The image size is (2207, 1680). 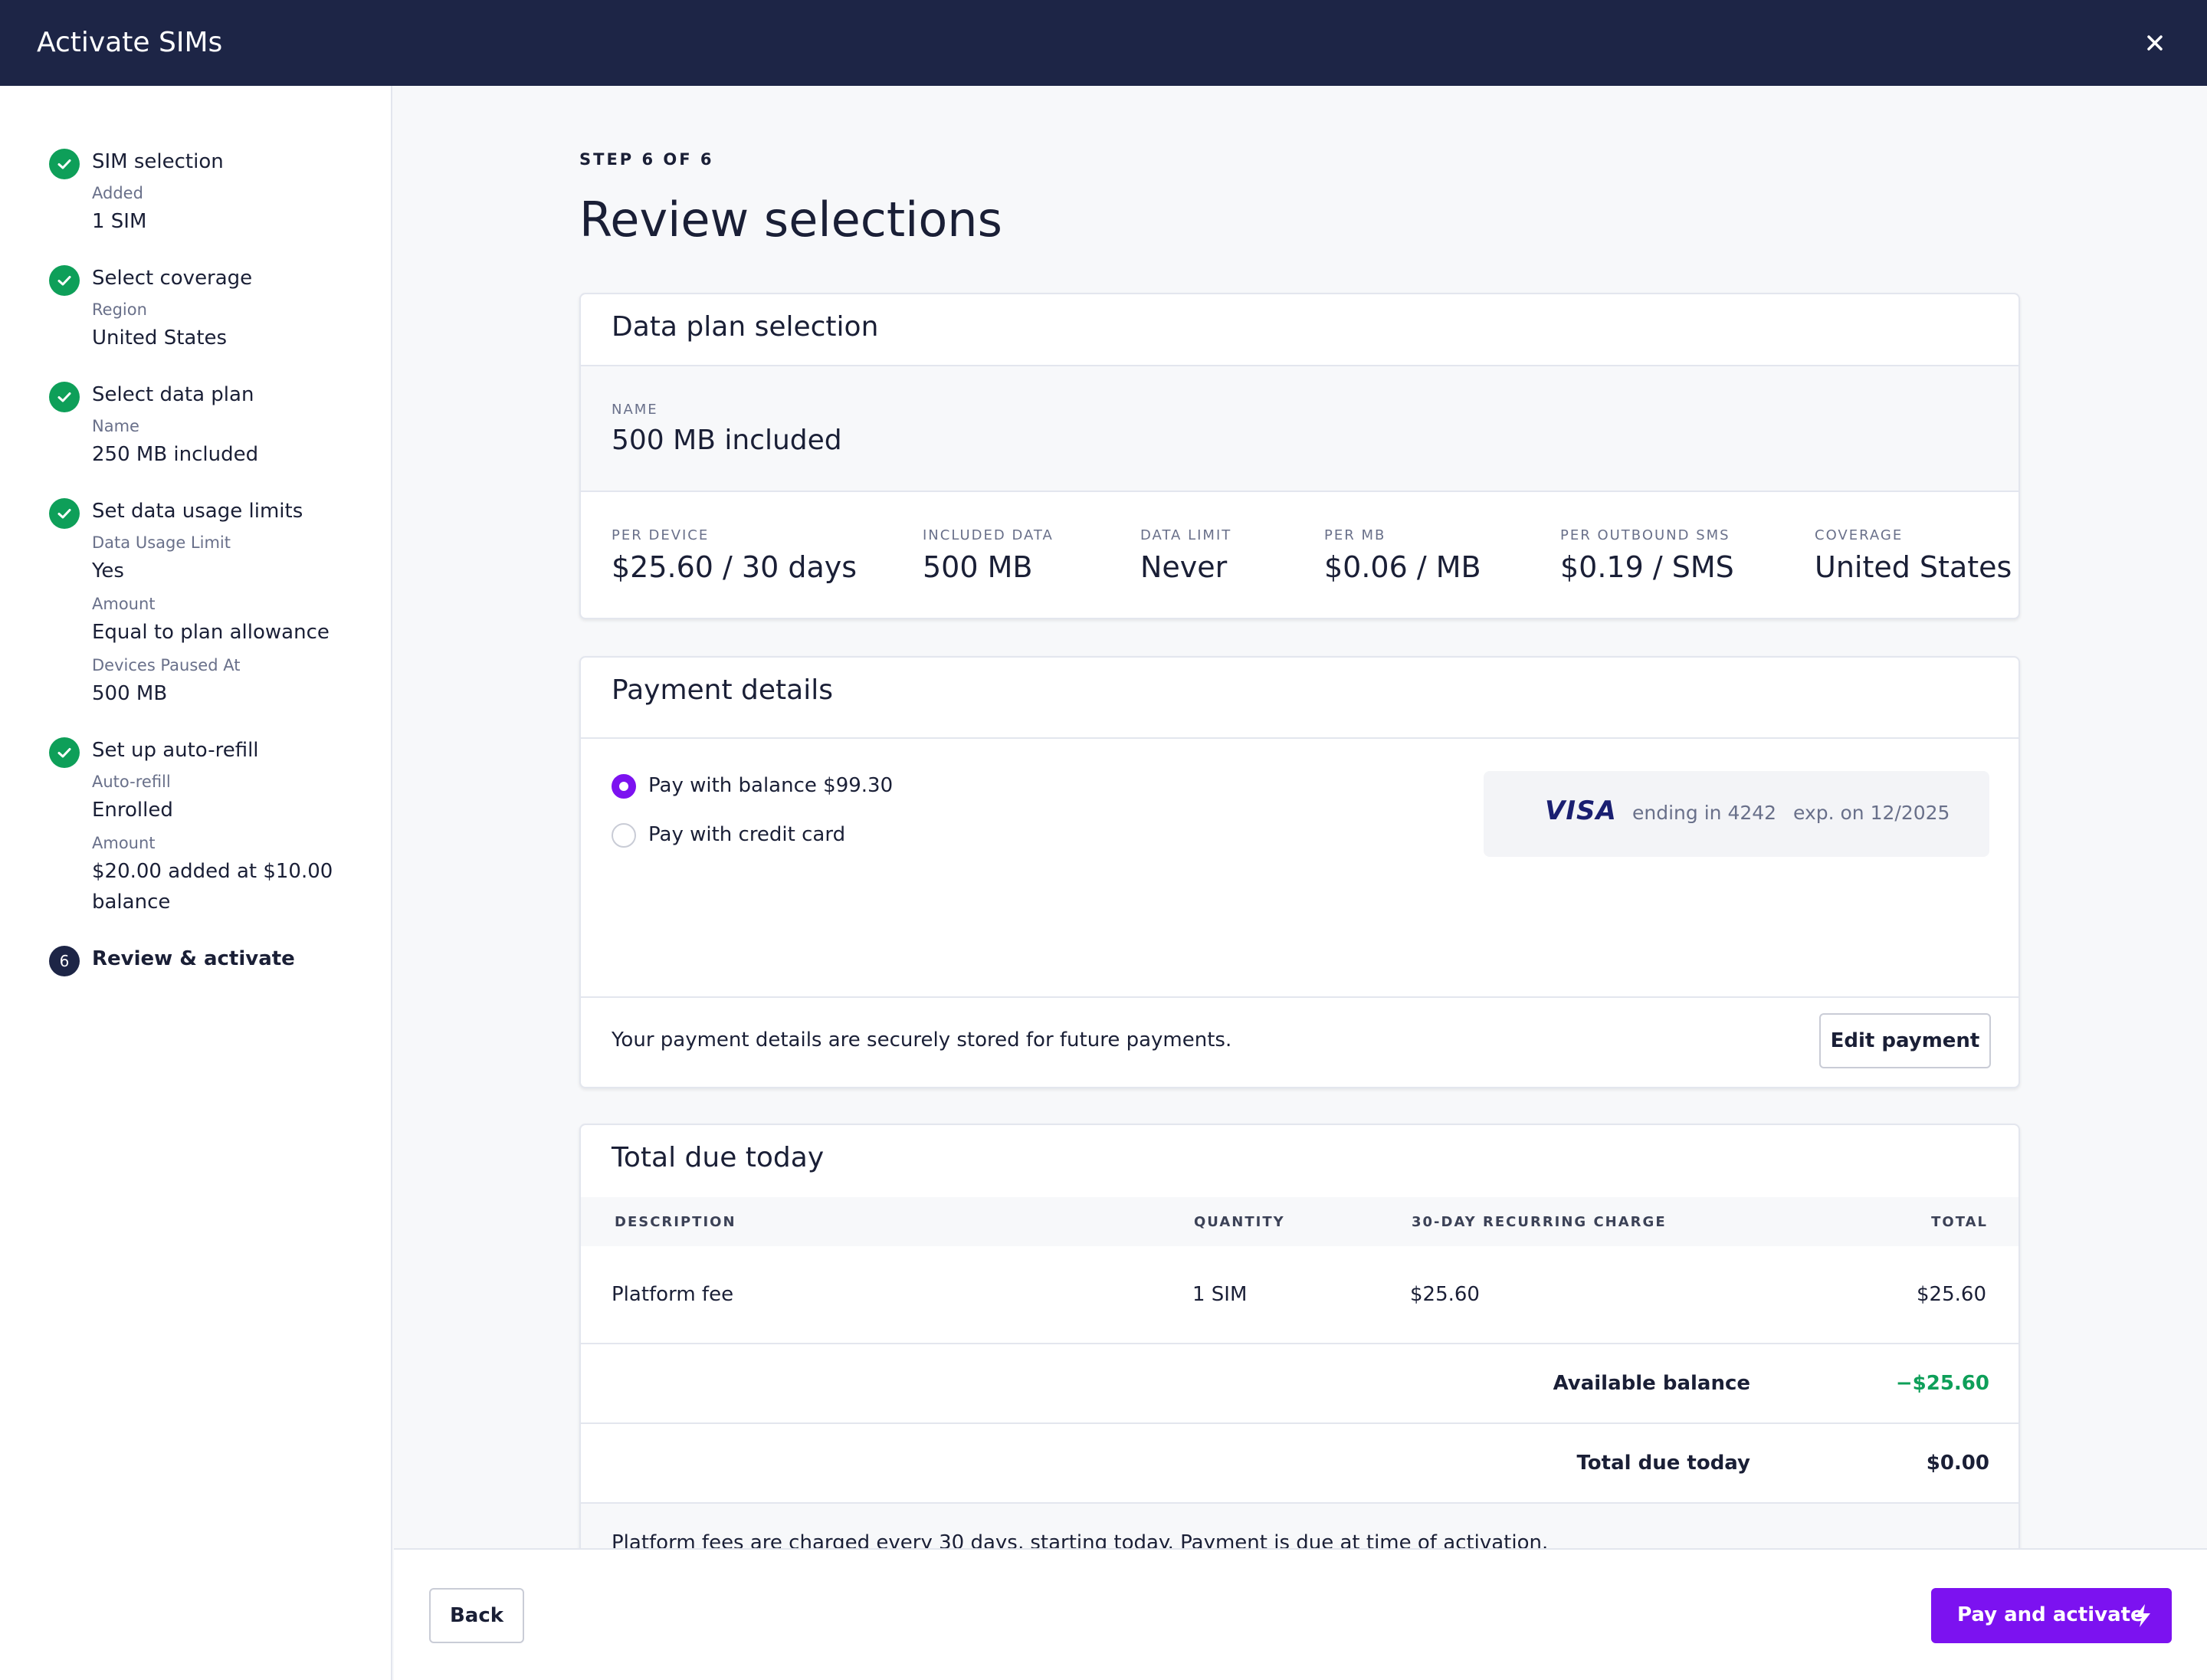 What do you see at coordinates (173, 394) in the screenshot?
I see `step-title: Select data plan` at bounding box center [173, 394].